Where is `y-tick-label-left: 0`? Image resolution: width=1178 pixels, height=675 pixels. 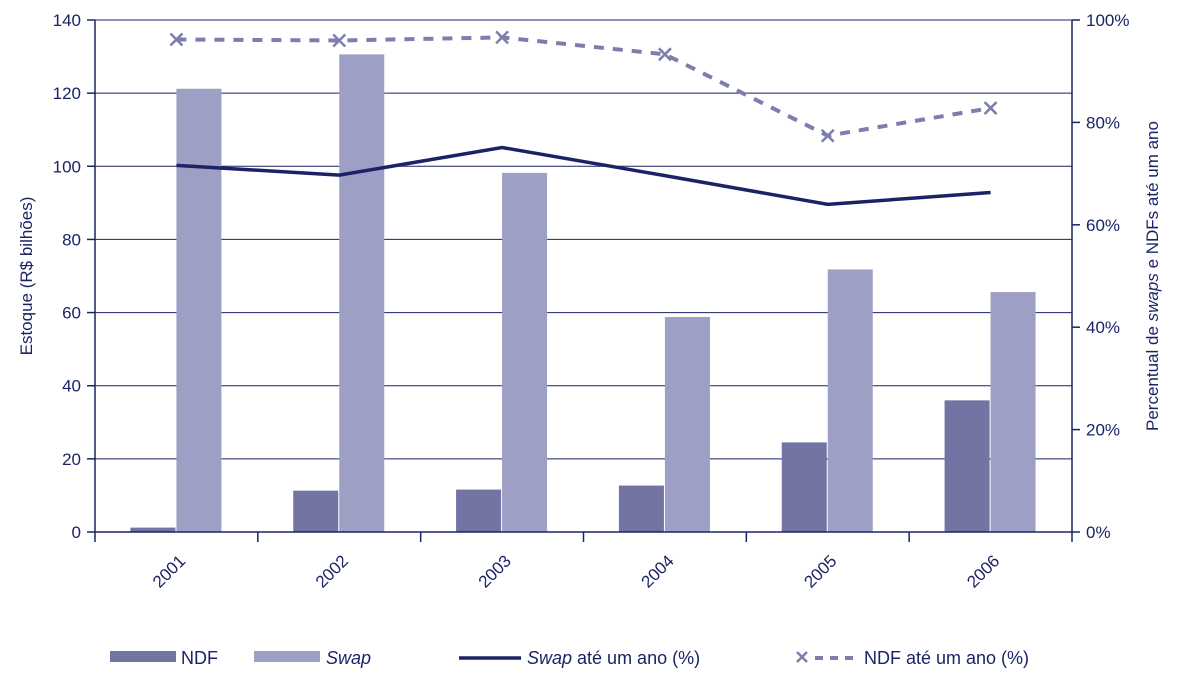 y-tick-label-left: 0 is located at coordinates (76, 532).